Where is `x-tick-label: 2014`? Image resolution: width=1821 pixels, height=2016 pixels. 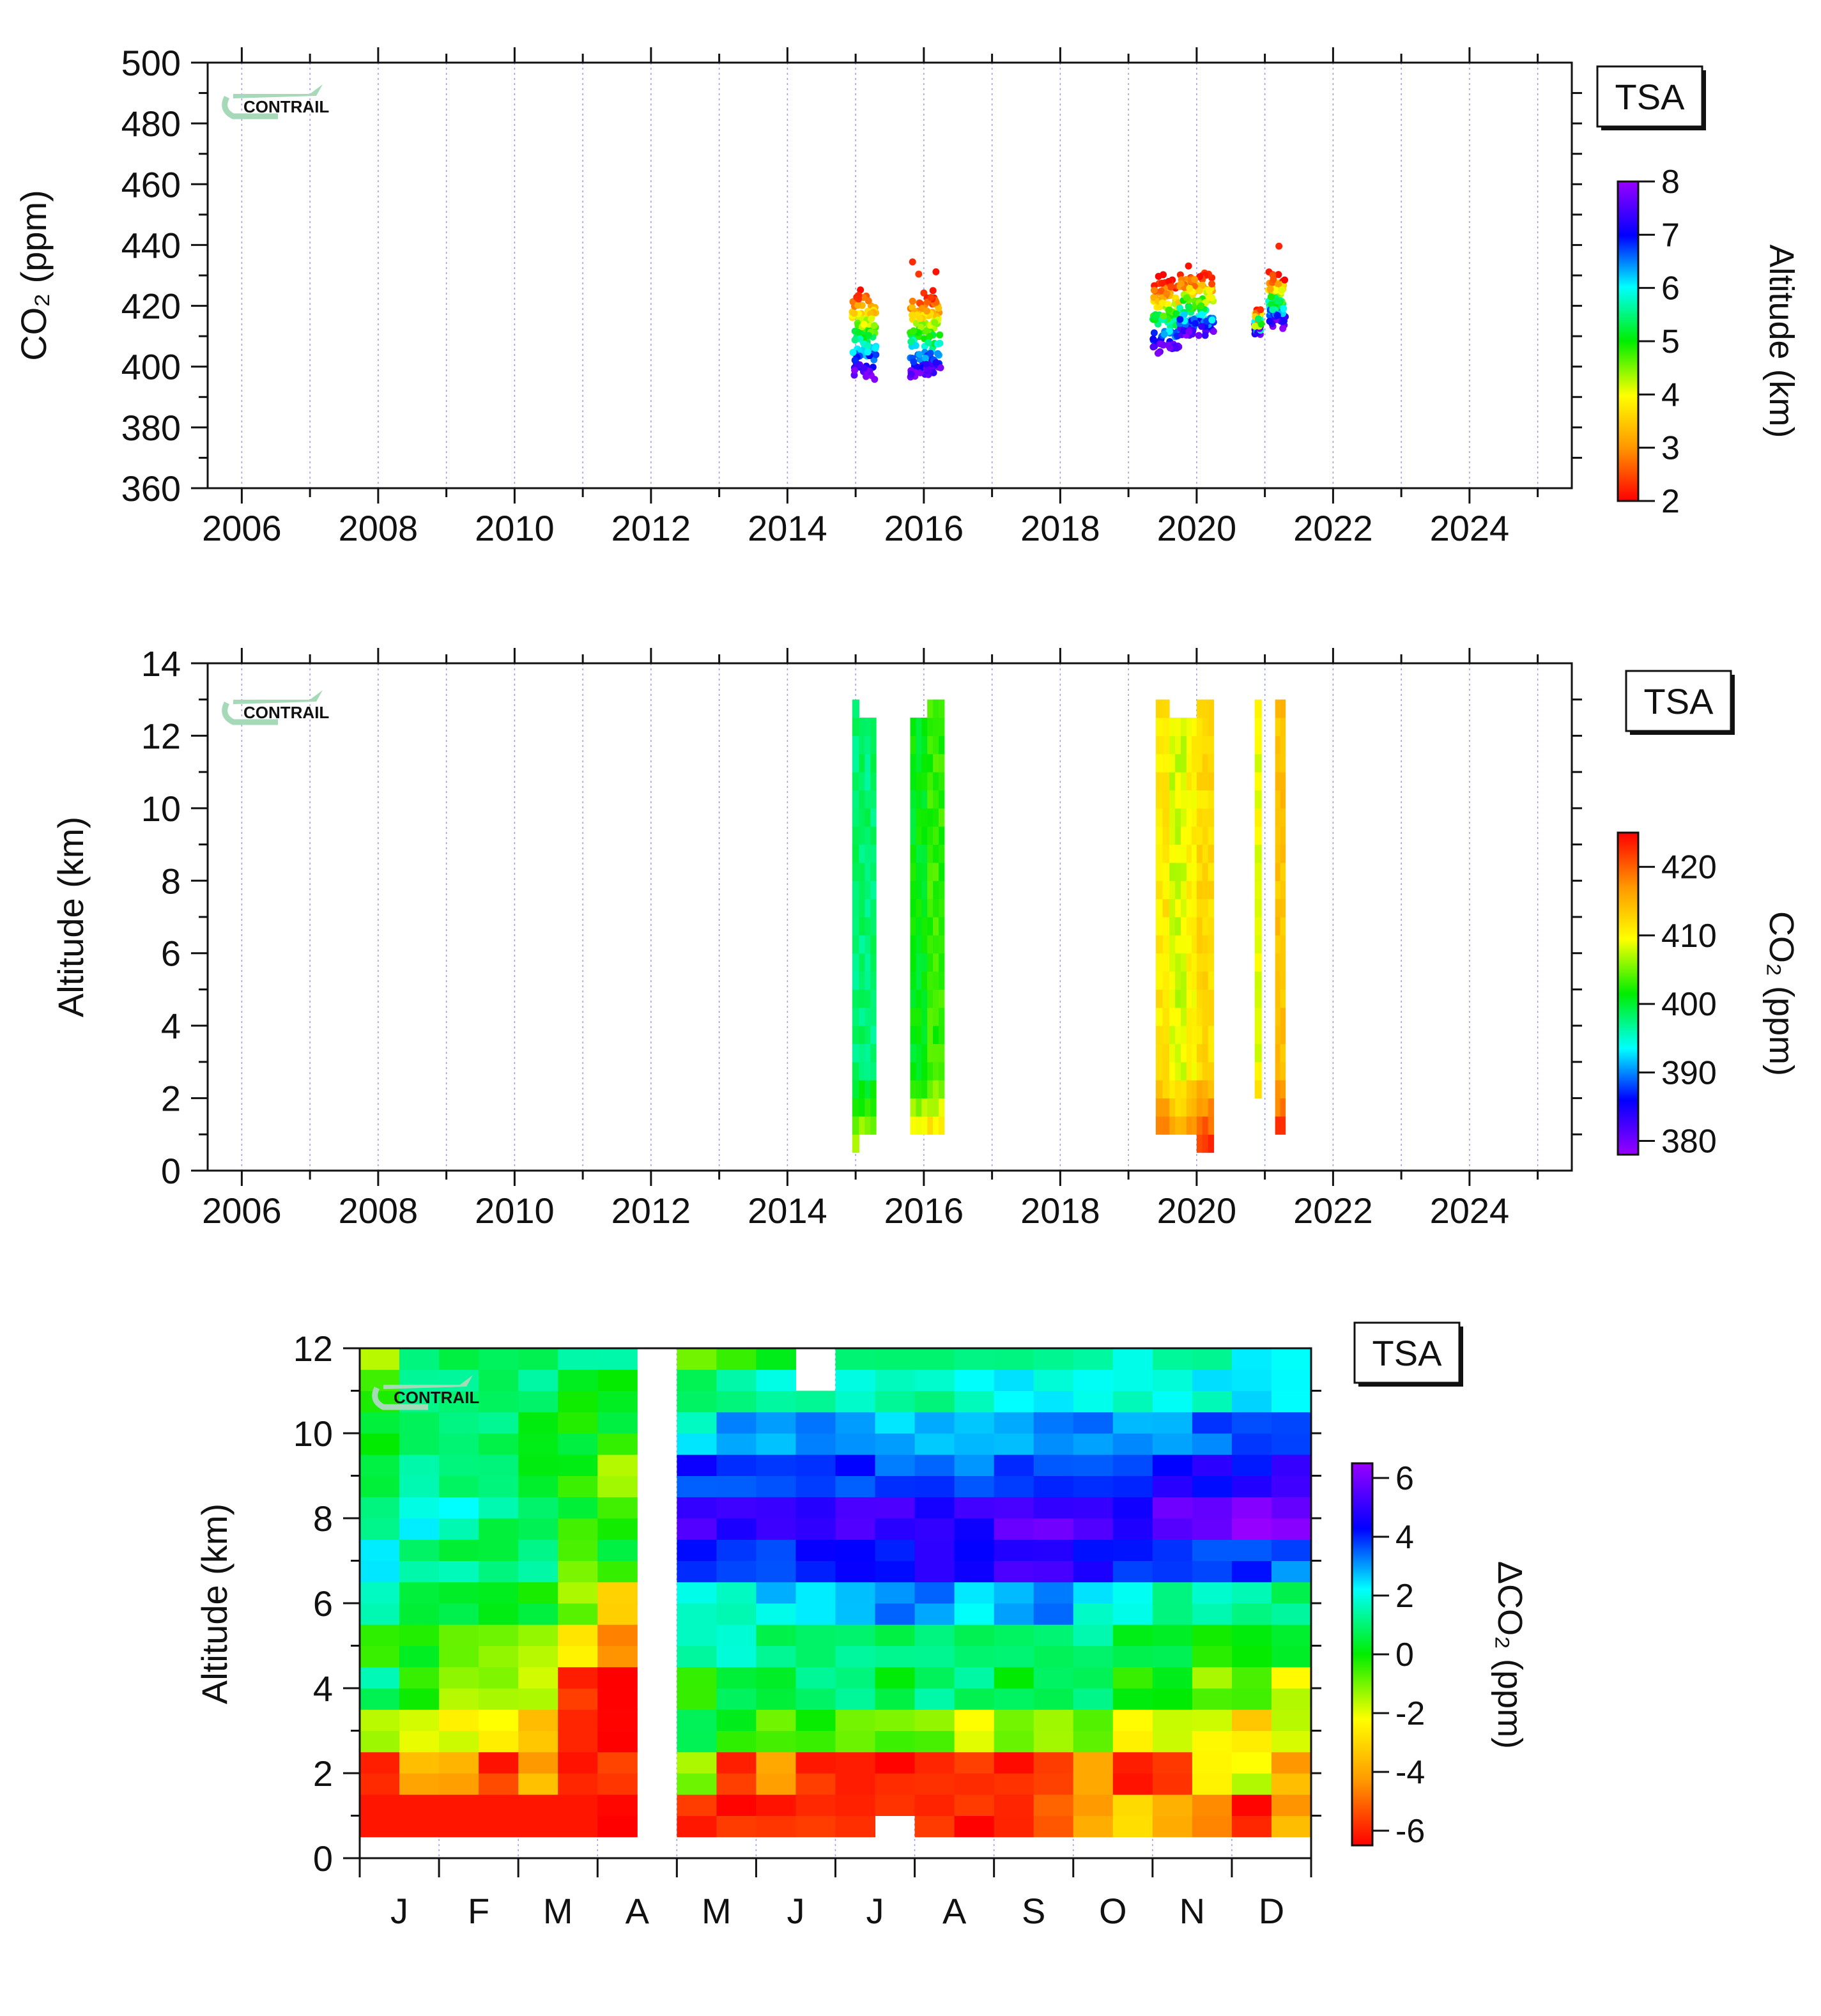
x-tick-label: 2014 is located at coordinates (787, 1211).